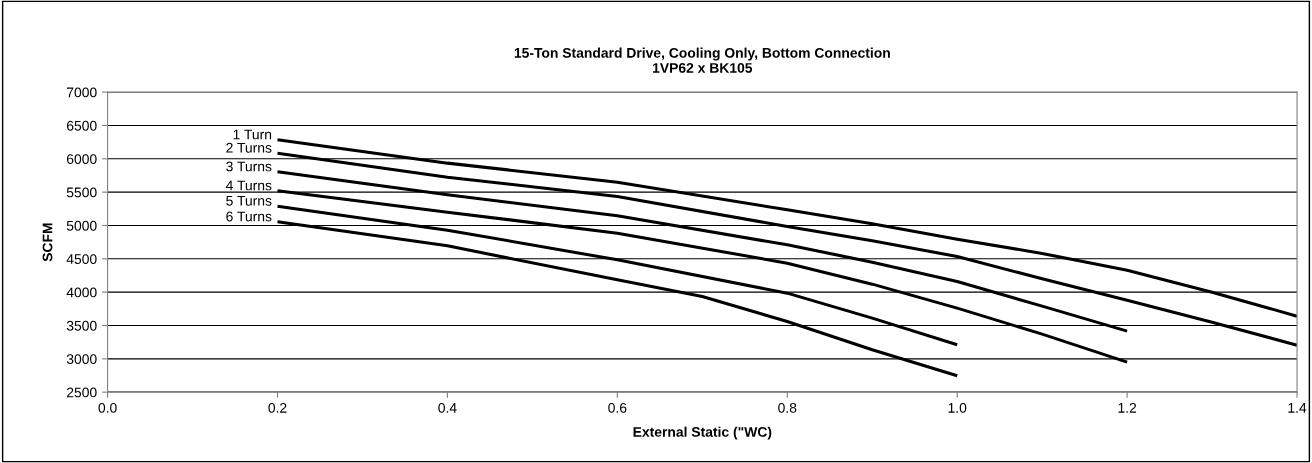  What do you see at coordinates (617, 407) in the screenshot?
I see `x-tick-label: 0.6` at bounding box center [617, 407].